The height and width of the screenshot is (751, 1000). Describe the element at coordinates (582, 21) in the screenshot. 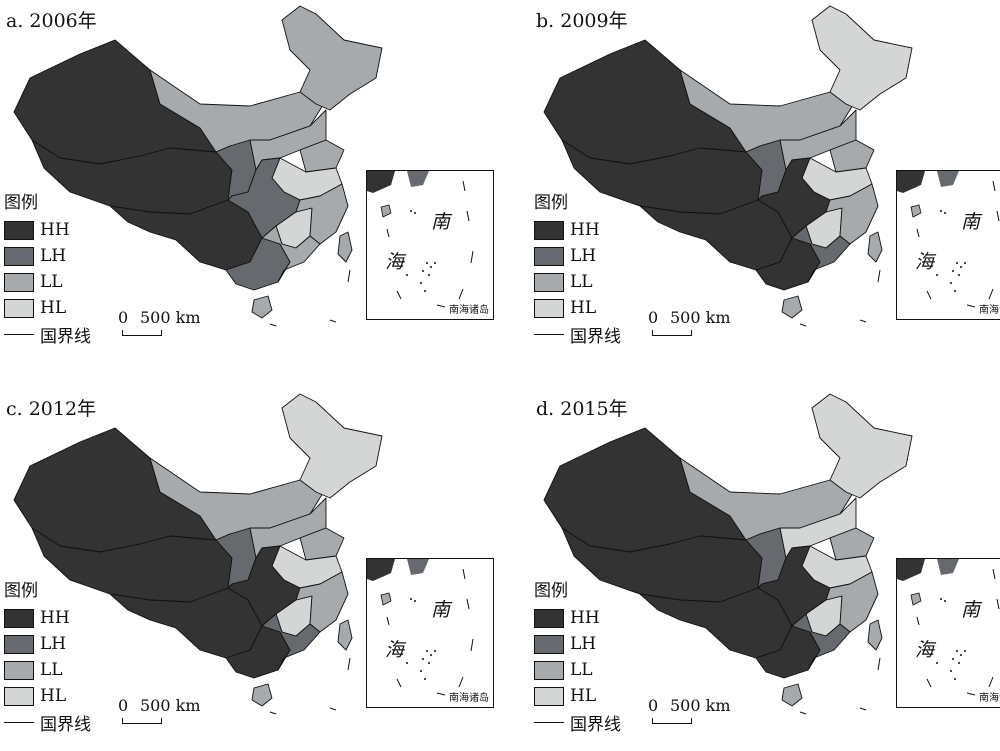

I see `panel-title: b. 2009年` at that location.